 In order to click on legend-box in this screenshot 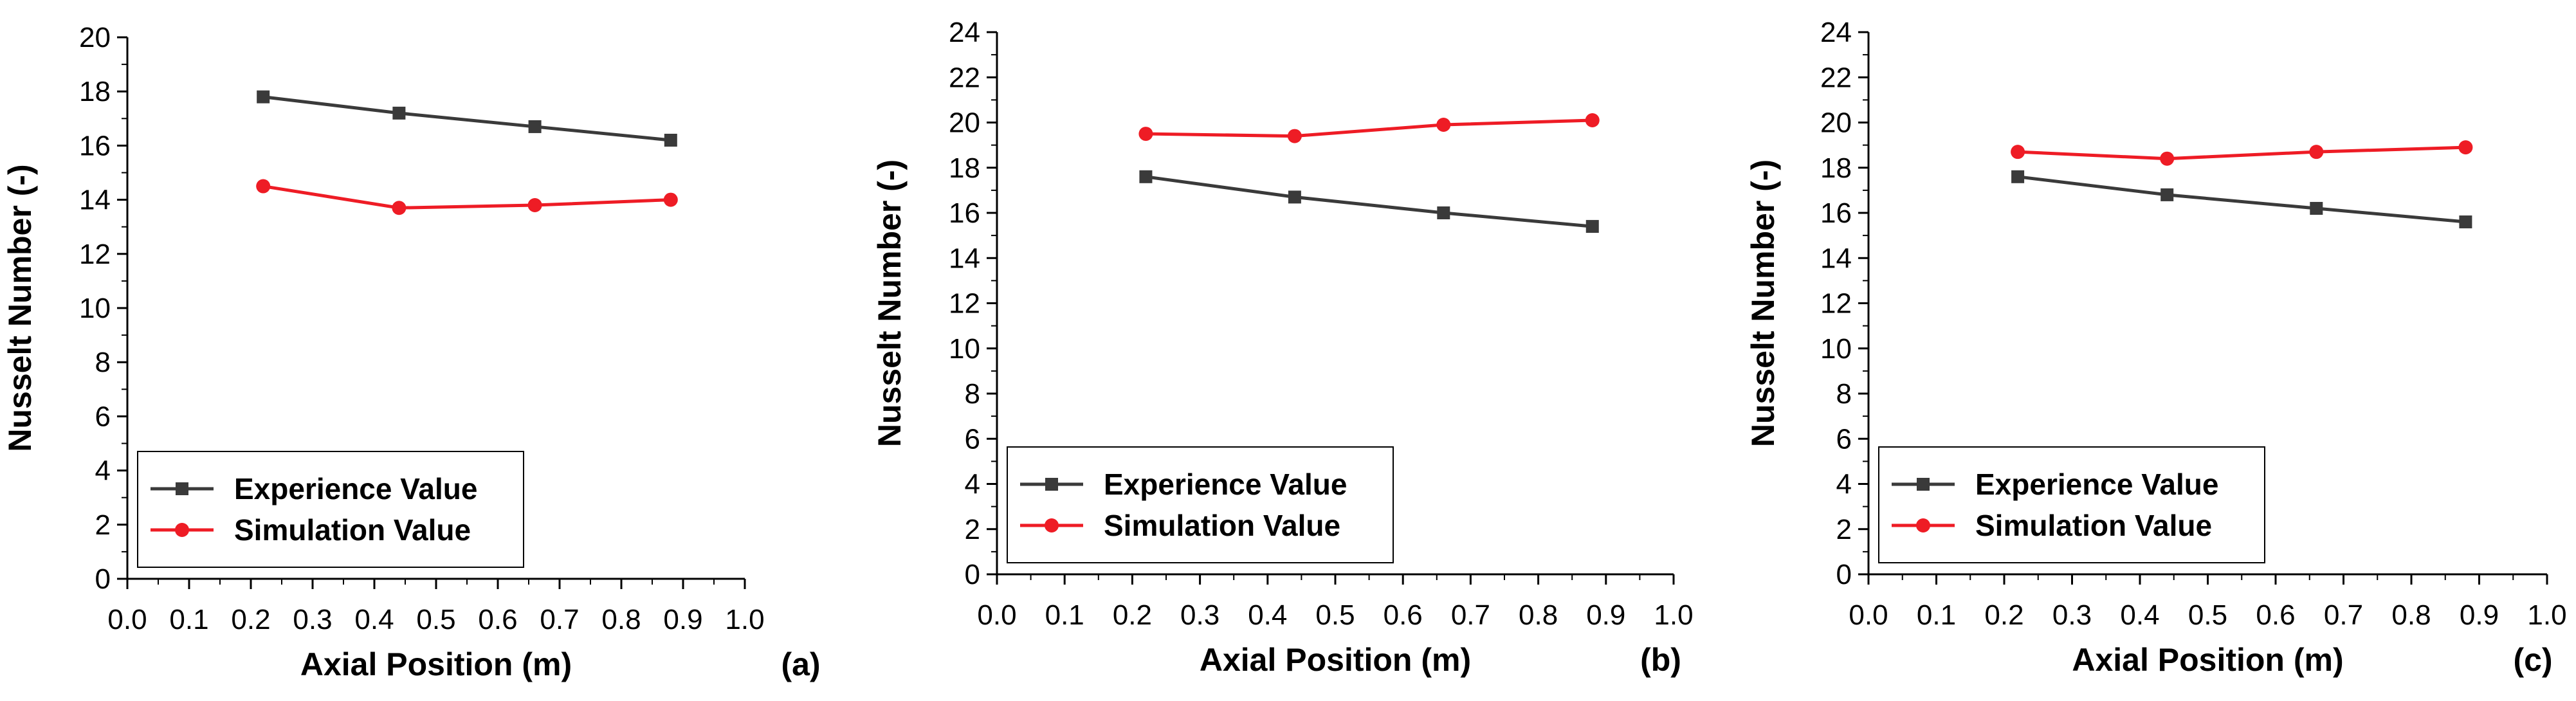, I will do `click(1200, 504)`.